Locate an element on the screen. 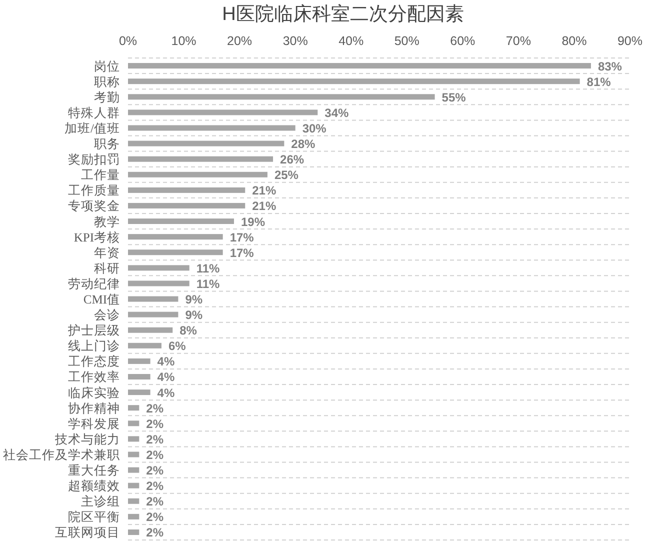  y-tick-label: 考勤 is located at coordinates (107, 97).